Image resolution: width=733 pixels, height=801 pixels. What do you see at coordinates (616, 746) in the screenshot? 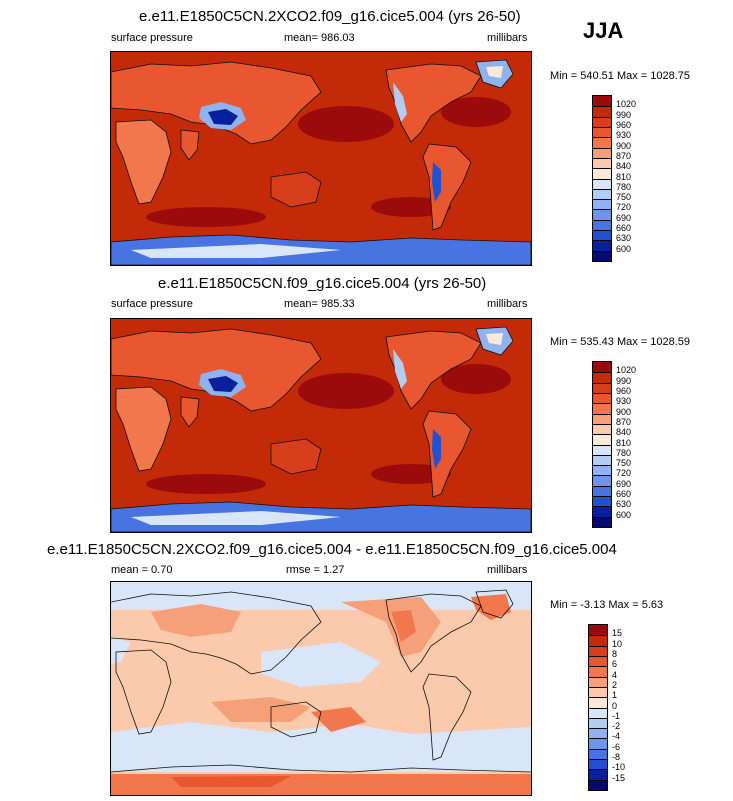
I see `colorbar-tick-label: -6` at bounding box center [616, 746].